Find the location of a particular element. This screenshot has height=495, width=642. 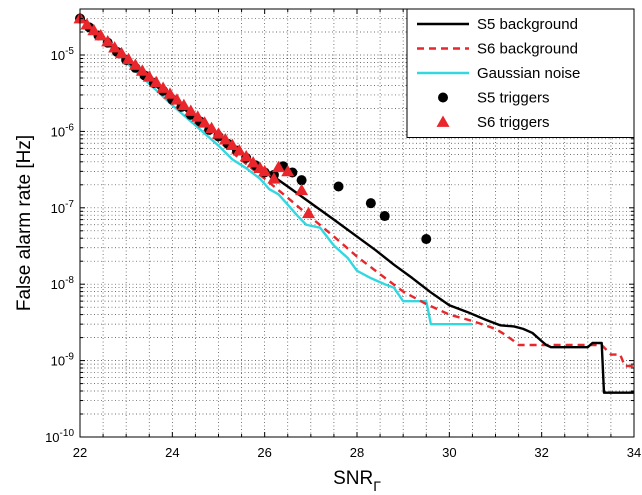

y-axis-title: False alarm rate [Hz] is located at coordinates (24, 223).